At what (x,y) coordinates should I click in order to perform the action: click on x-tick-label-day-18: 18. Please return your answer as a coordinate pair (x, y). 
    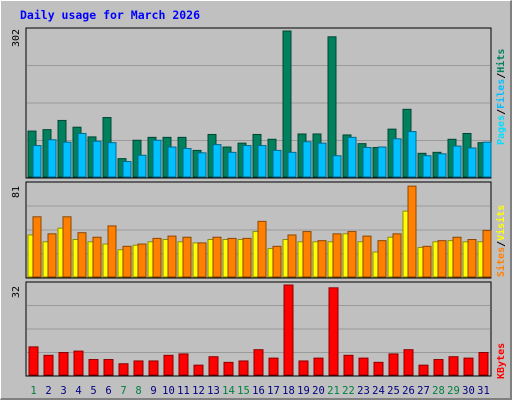
    Looking at the image, I should click on (288, 391).